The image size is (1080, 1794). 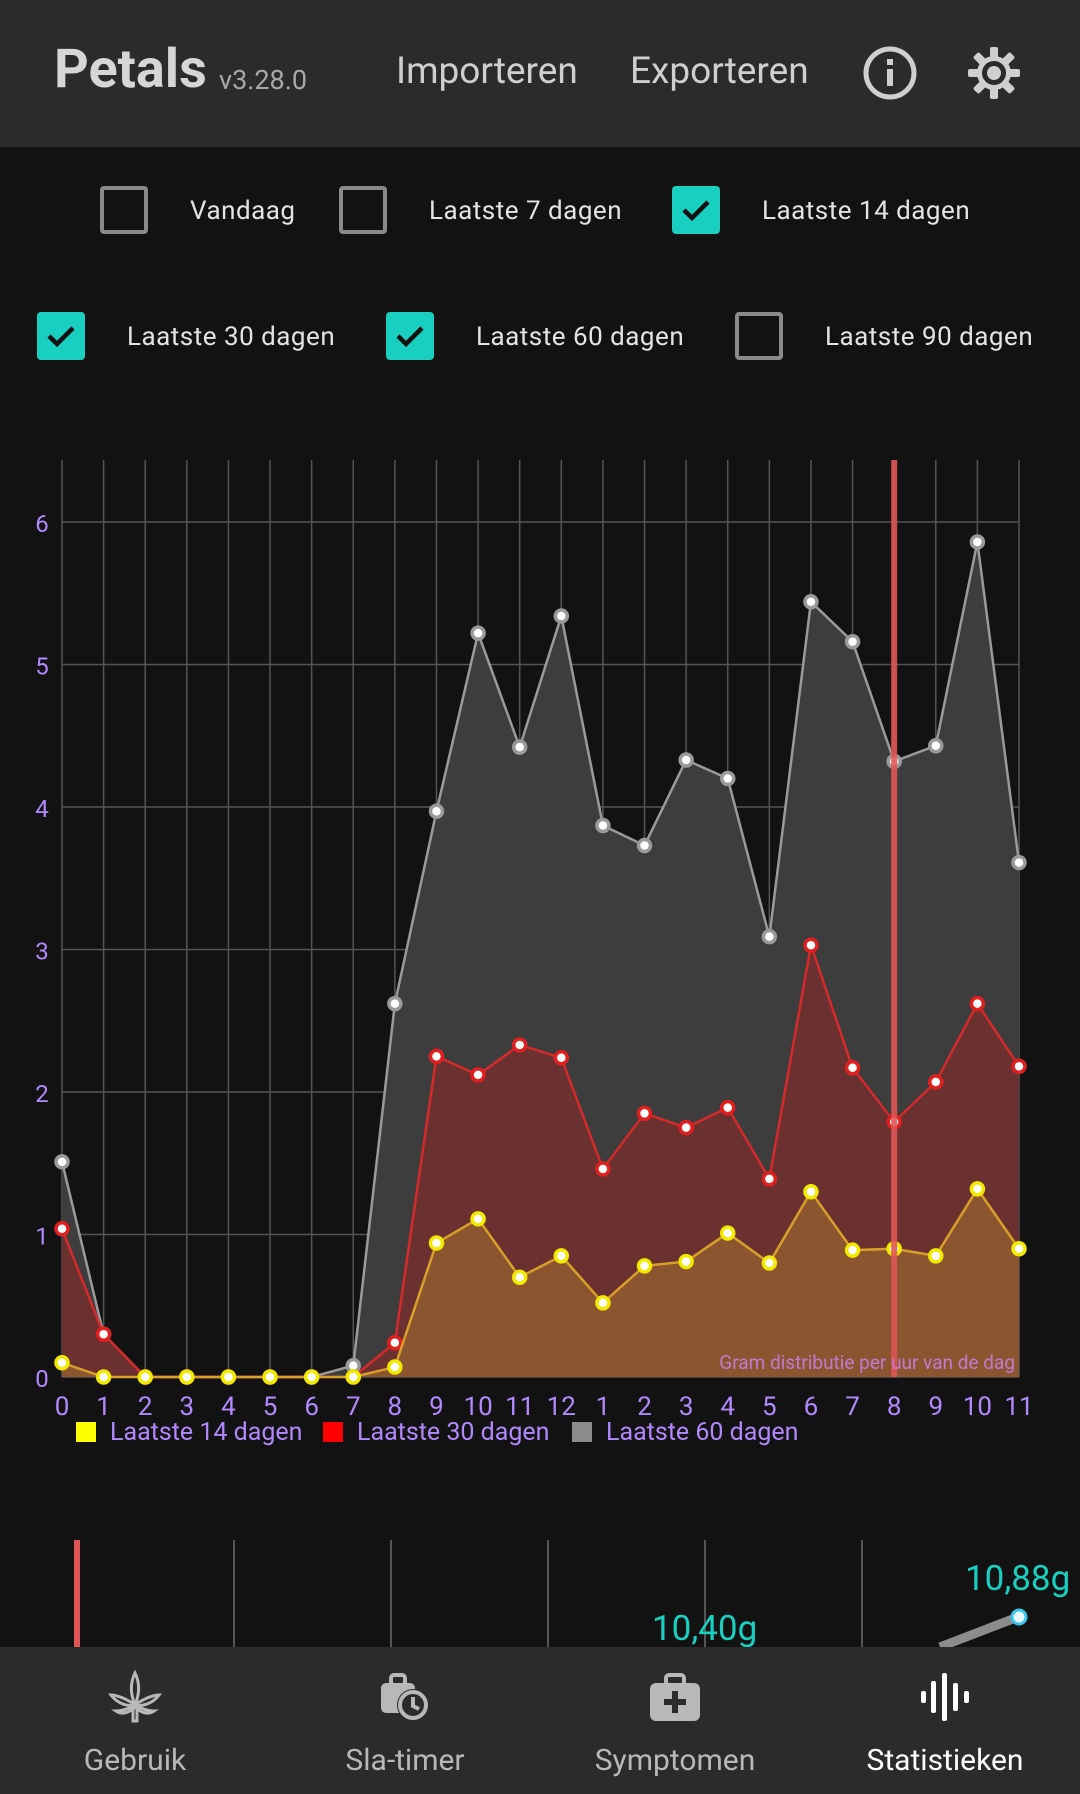 What do you see at coordinates (187, 1407) in the screenshot?
I see `x-tick-label: 3` at bounding box center [187, 1407].